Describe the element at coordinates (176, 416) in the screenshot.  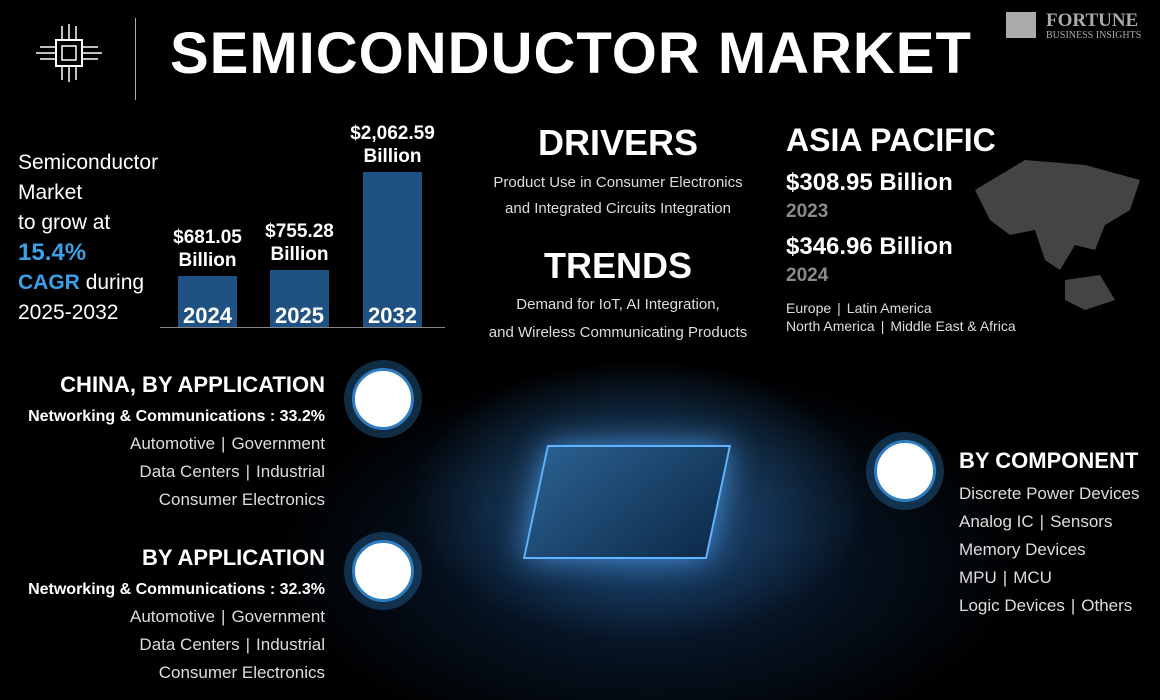
I see `china-highlight: Networking & Communications : 33.2%` at that location.